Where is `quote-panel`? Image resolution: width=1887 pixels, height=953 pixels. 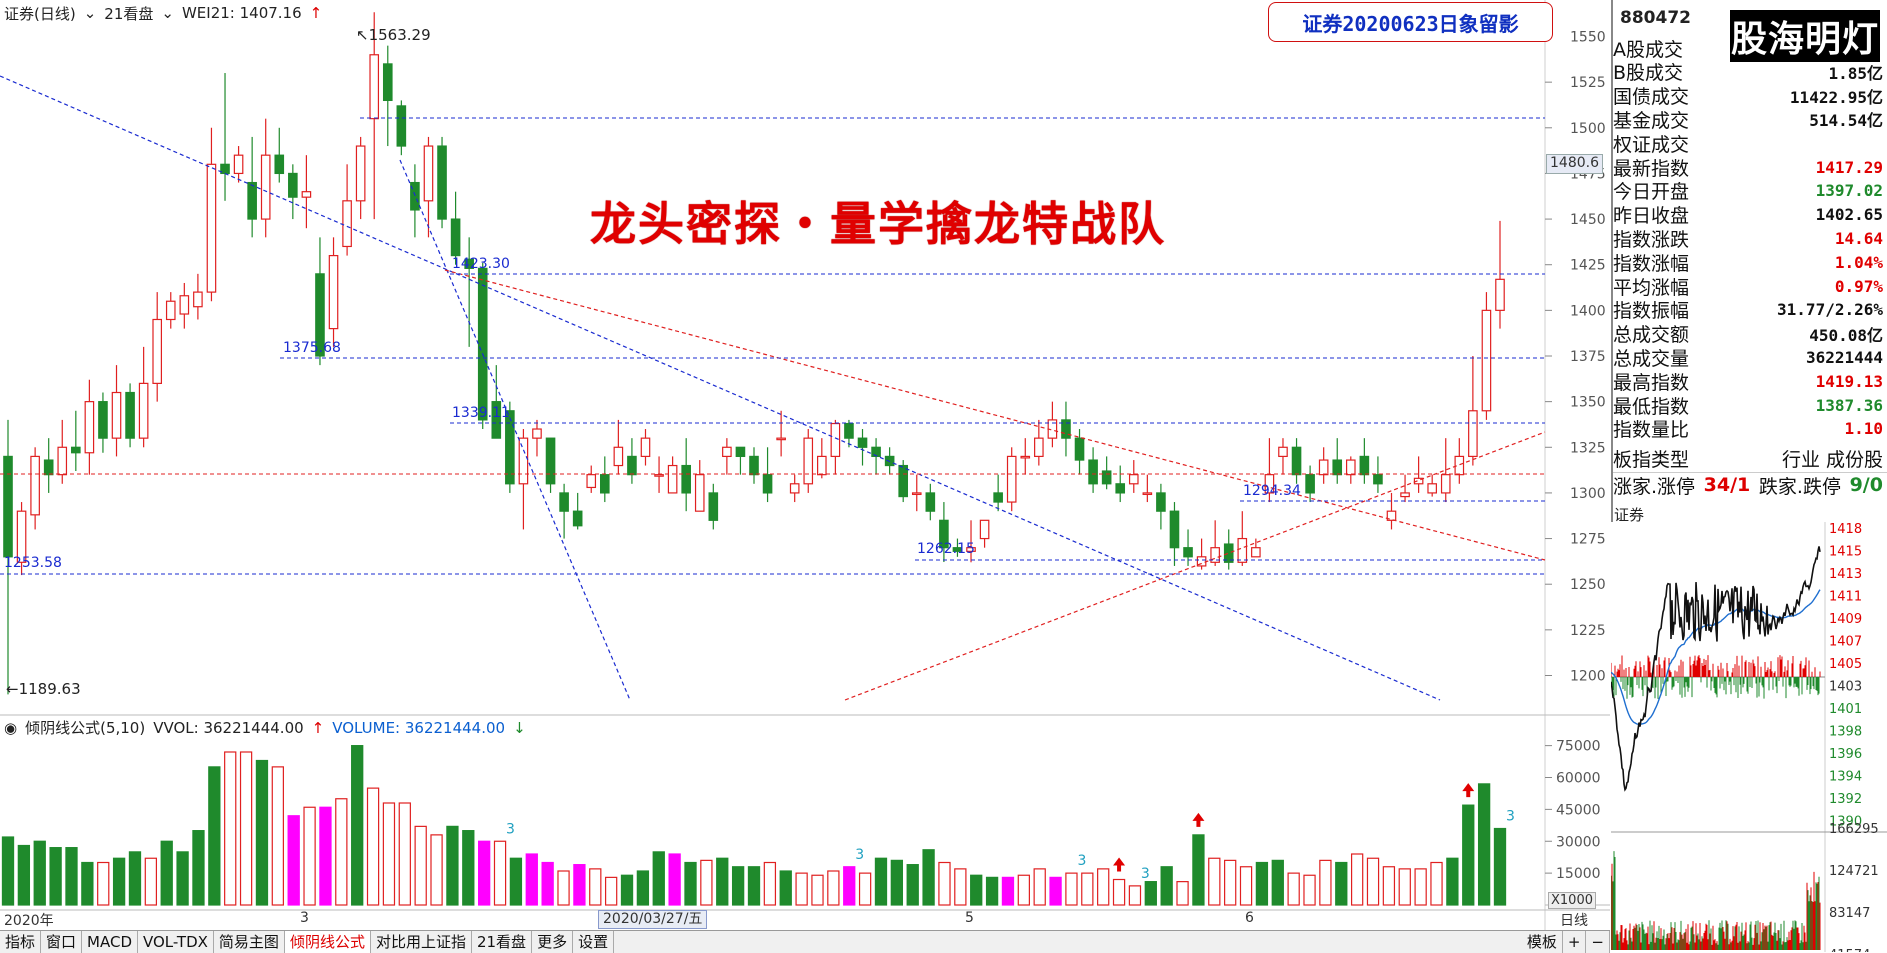
quote-panel is located at coordinates (1749, 476).